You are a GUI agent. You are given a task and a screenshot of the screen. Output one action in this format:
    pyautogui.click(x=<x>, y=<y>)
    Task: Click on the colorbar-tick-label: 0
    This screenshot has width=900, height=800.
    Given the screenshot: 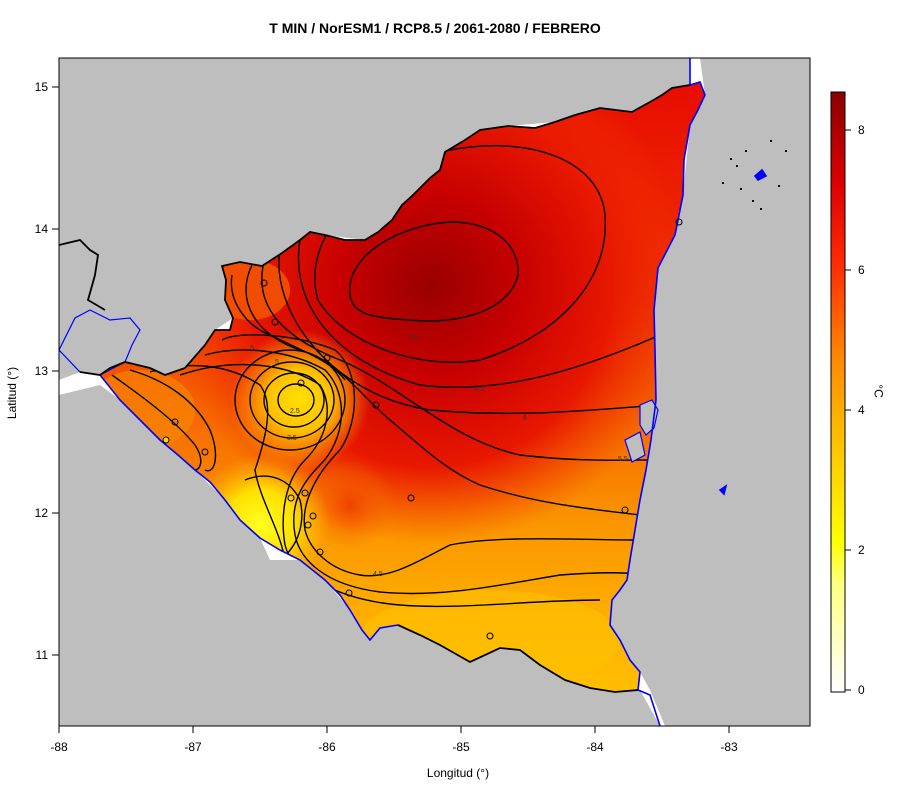 What is the action you would take?
    pyautogui.click(x=861, y=690)
    